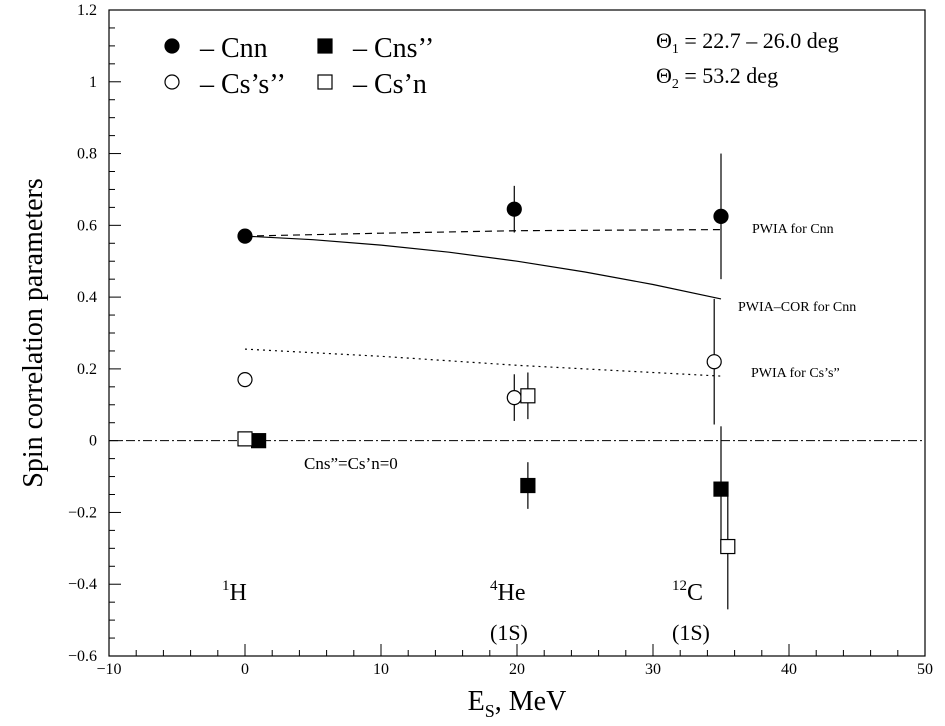 This screenshot has width=945, height=726. Describe the element at coordinates (393, 48) in the screenshot. I see `legend-label: – Cns’’` at that location.